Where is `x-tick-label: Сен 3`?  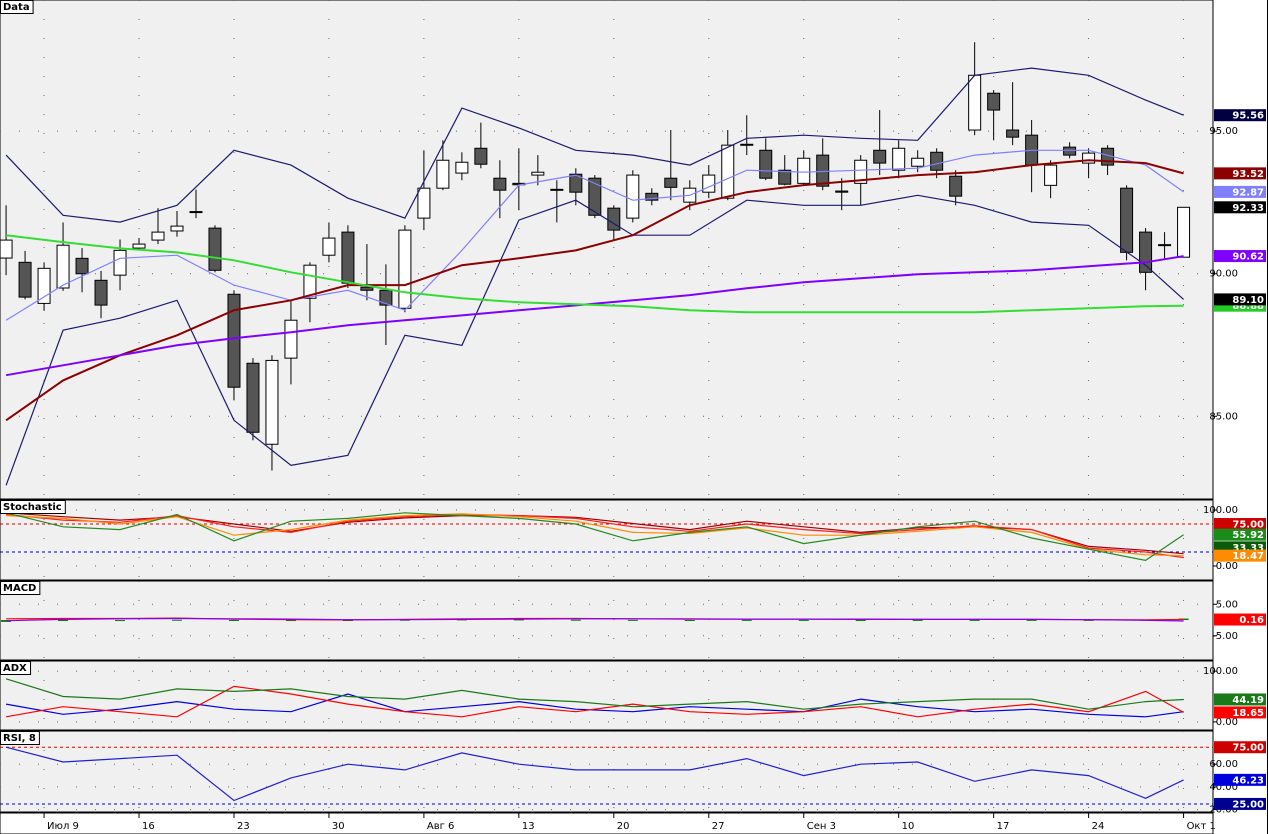 x-tick-label: Сен 3 is located at coordinates (821, 826).